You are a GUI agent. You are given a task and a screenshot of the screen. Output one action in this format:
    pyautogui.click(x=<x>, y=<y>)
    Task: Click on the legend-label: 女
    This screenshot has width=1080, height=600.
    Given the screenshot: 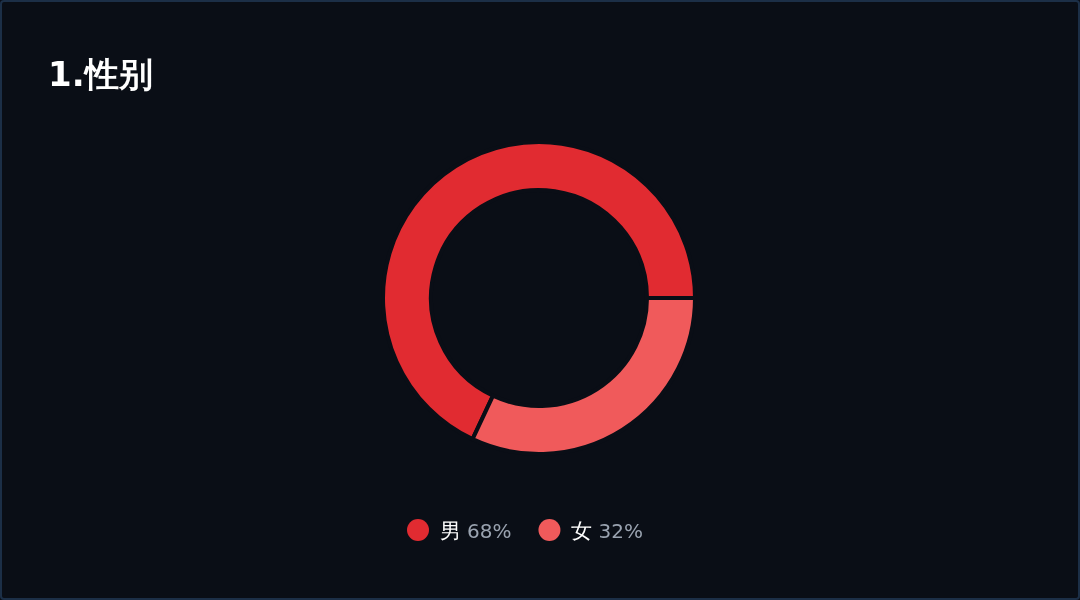 What is the action you would take?
    pyautogui.click(x=582, y=531)
    